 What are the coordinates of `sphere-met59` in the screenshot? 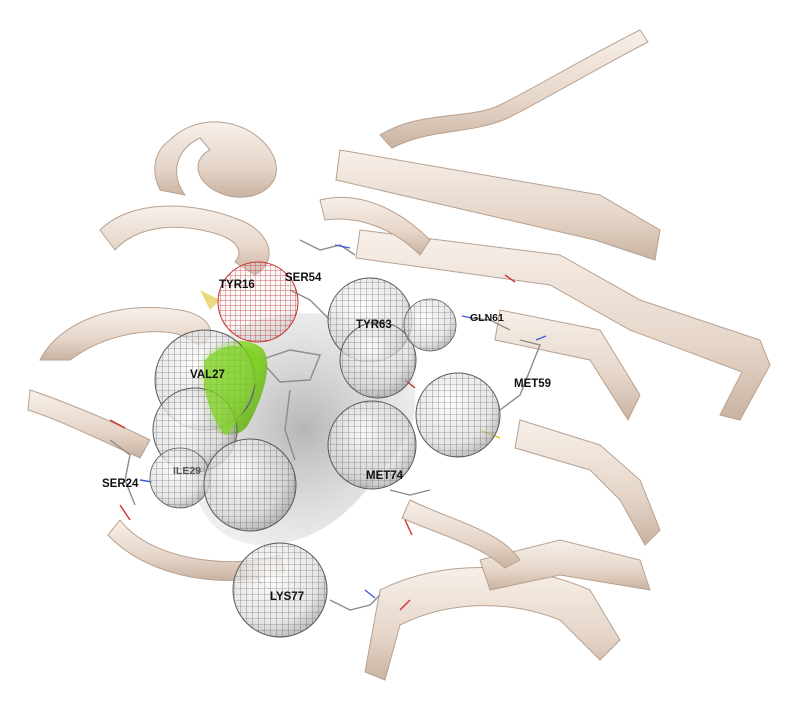 It's located at (458, 415).